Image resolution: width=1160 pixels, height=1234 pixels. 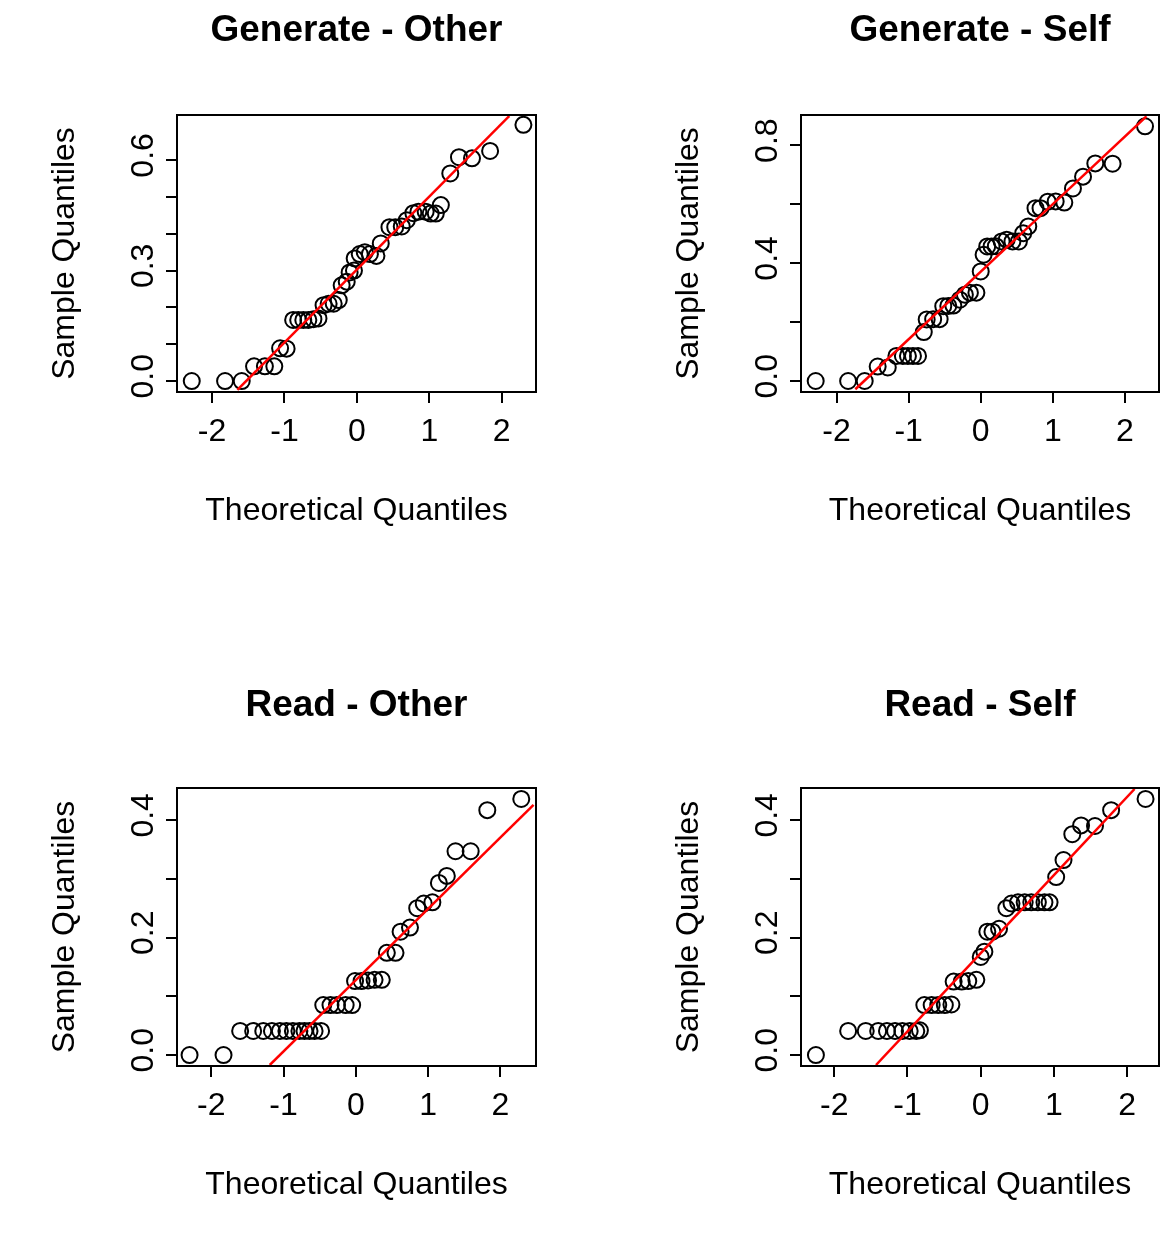 I want to click on chart-title: Generate - Other, so click(x=356, y=28).